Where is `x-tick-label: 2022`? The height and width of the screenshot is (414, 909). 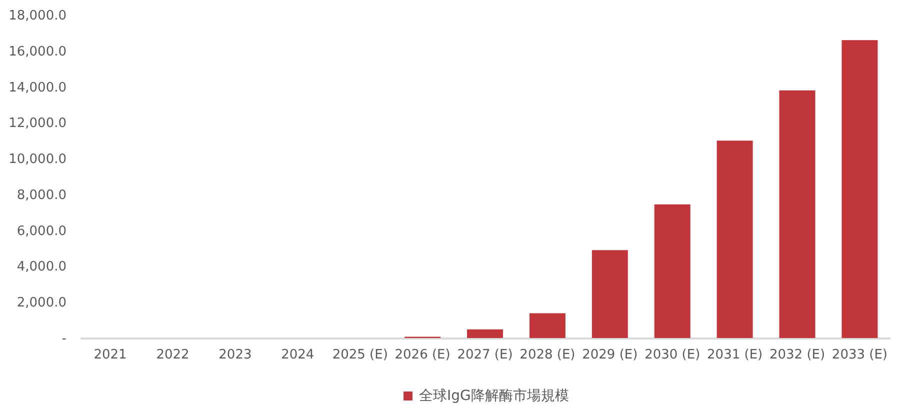
x-tick-label: 2022 is located at coordinates (173, 355).